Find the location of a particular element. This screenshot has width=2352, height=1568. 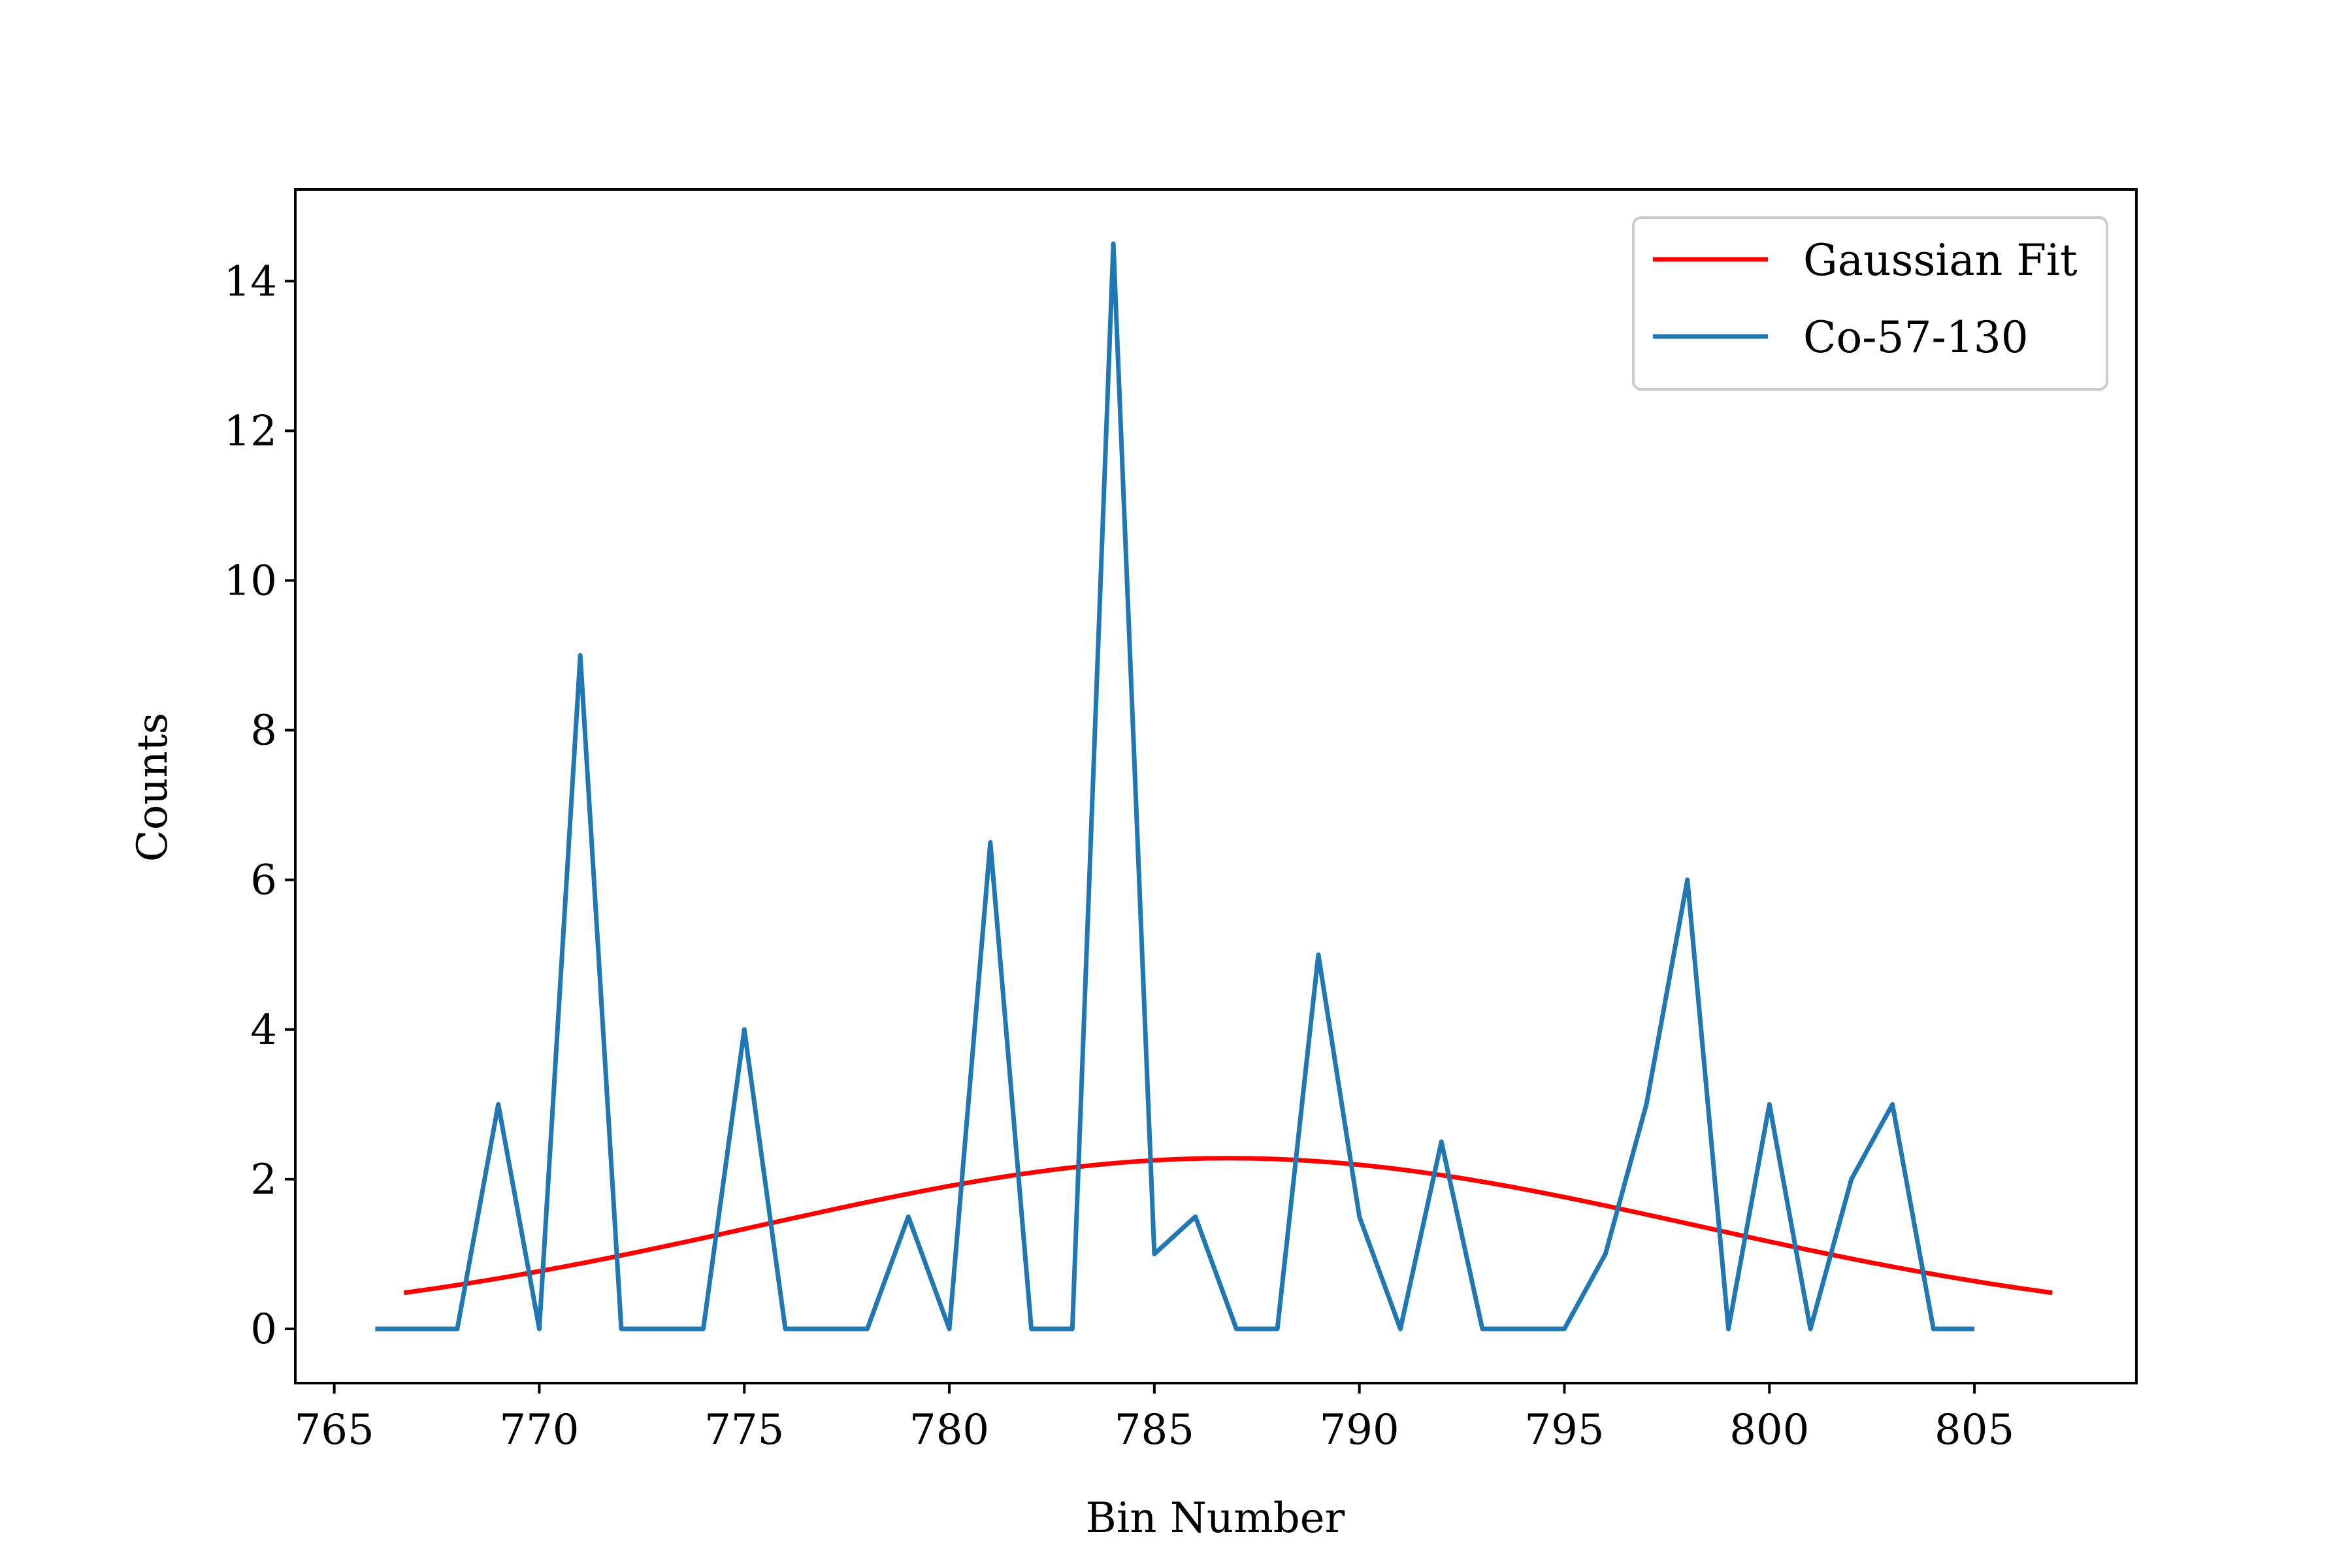

legend: Gaussian Fit Co-57-130 is located at coordinates (1870, 303).